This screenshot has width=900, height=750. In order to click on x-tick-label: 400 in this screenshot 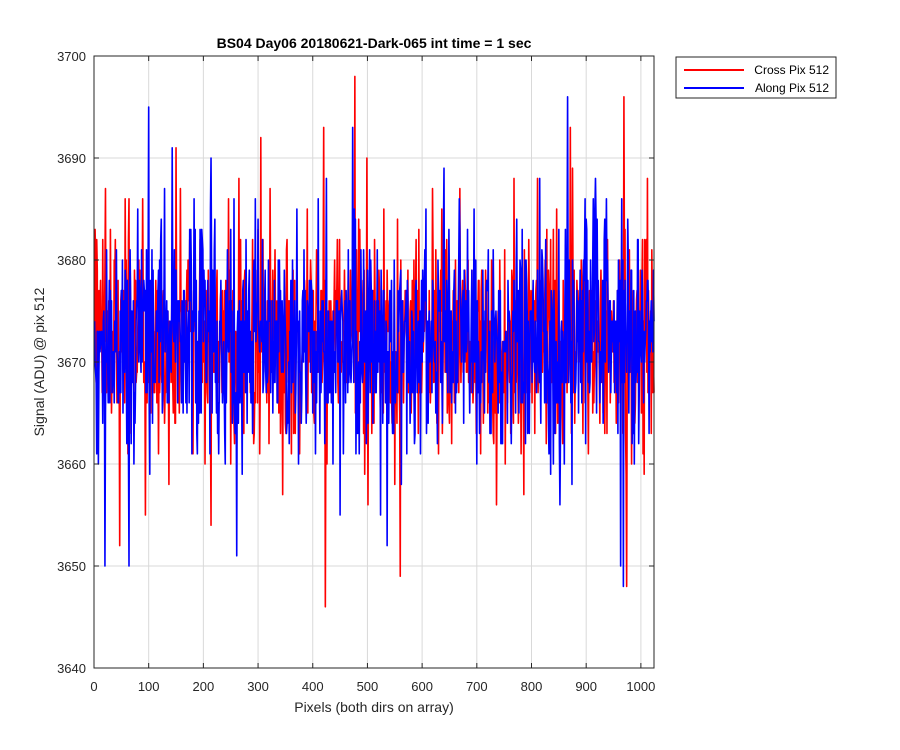, I will do `click(313, 686)`.